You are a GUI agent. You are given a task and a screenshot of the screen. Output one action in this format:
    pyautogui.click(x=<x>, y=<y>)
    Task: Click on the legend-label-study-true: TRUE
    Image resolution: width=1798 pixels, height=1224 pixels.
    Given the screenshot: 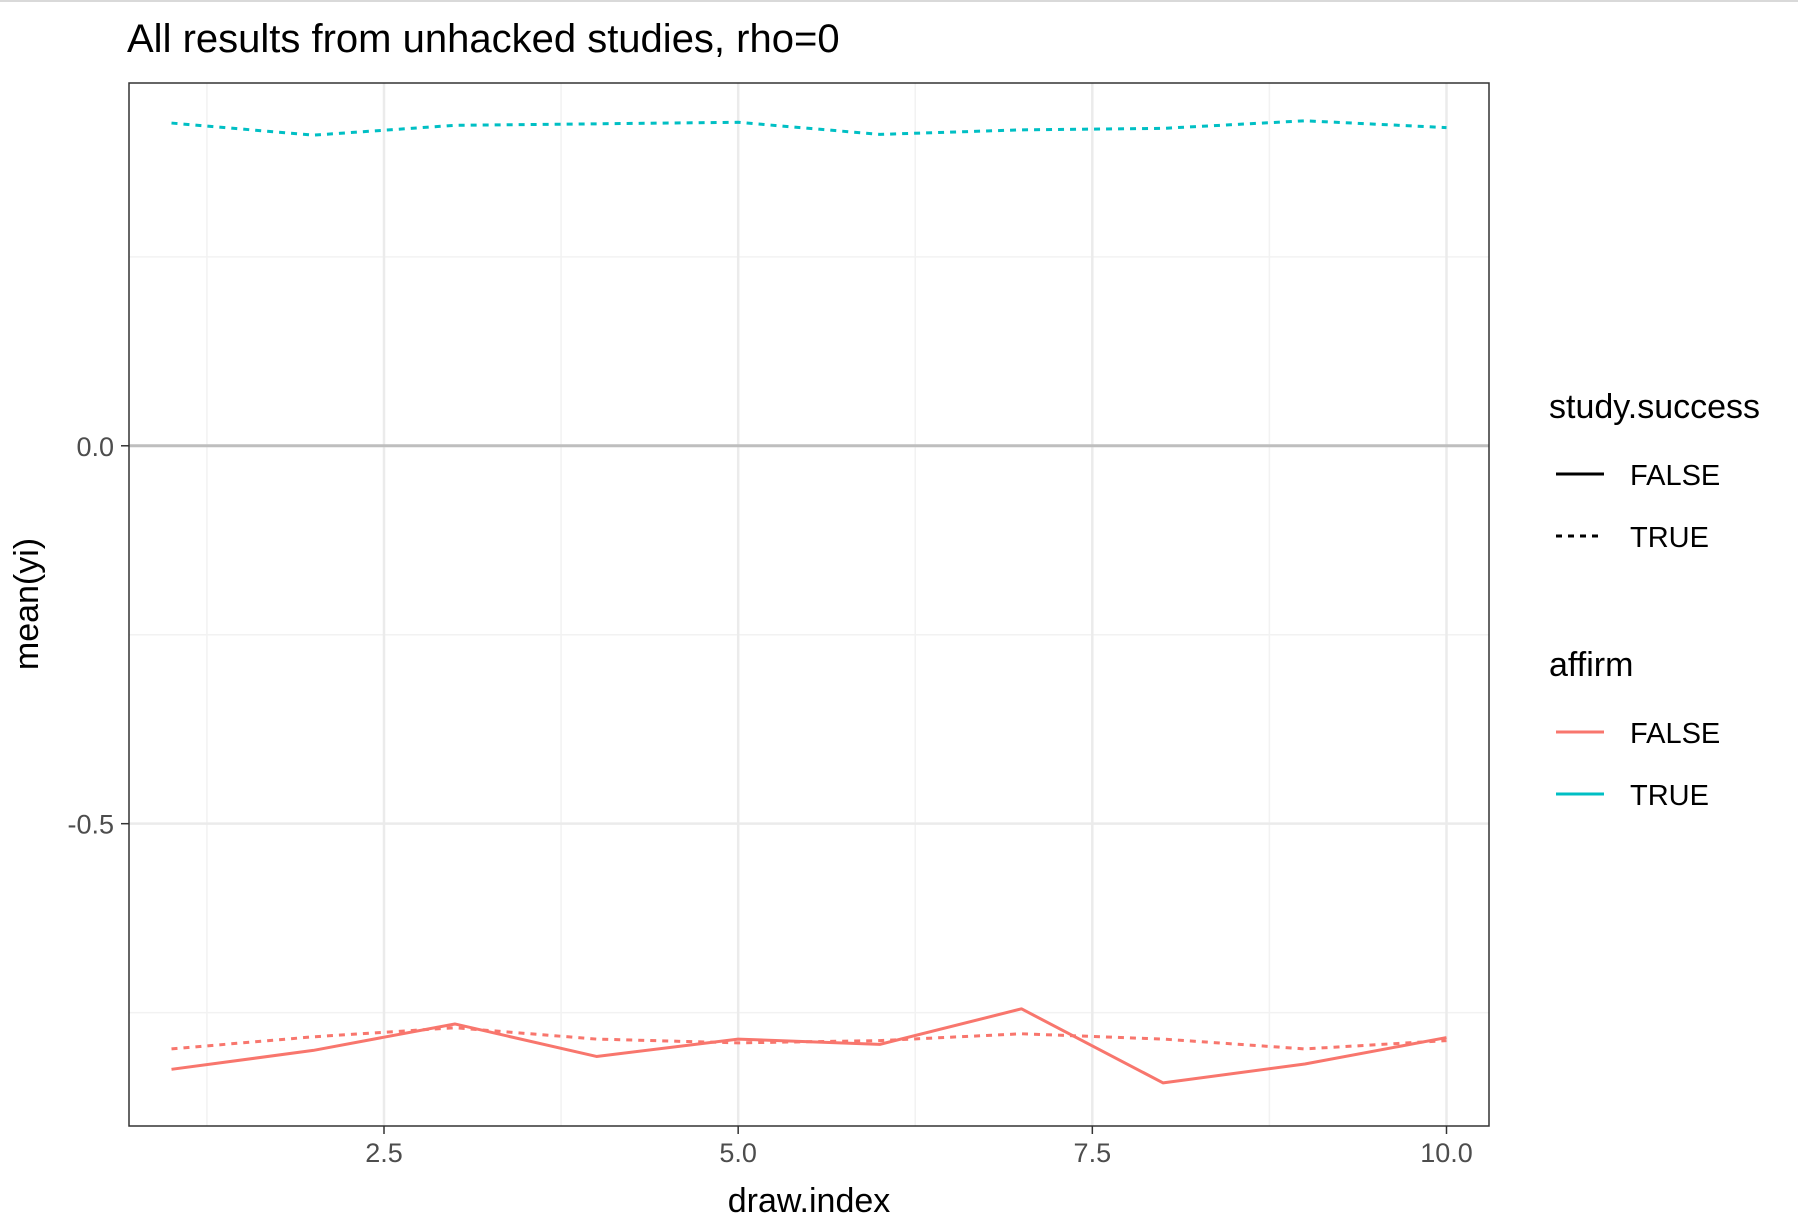 What is the action you would take?
    pyautogui.click(x=1669, y=538)
    